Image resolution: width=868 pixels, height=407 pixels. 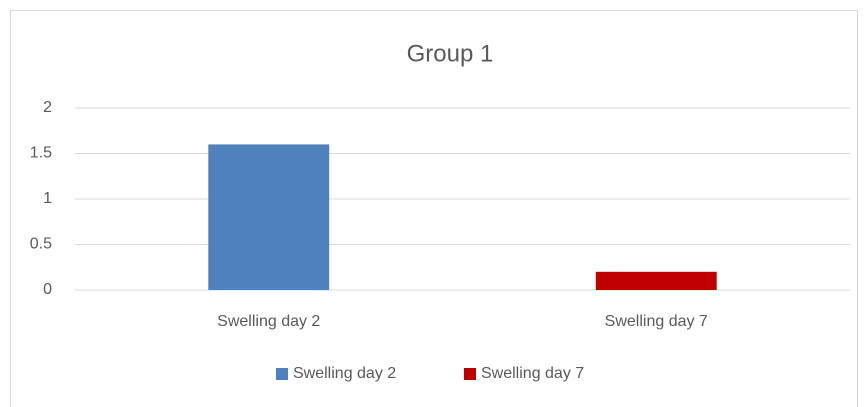 What do you see at coordinates (450, 53) in the screenshot?
I see `chart-title: Group 1` at bounding box center [450, 53].